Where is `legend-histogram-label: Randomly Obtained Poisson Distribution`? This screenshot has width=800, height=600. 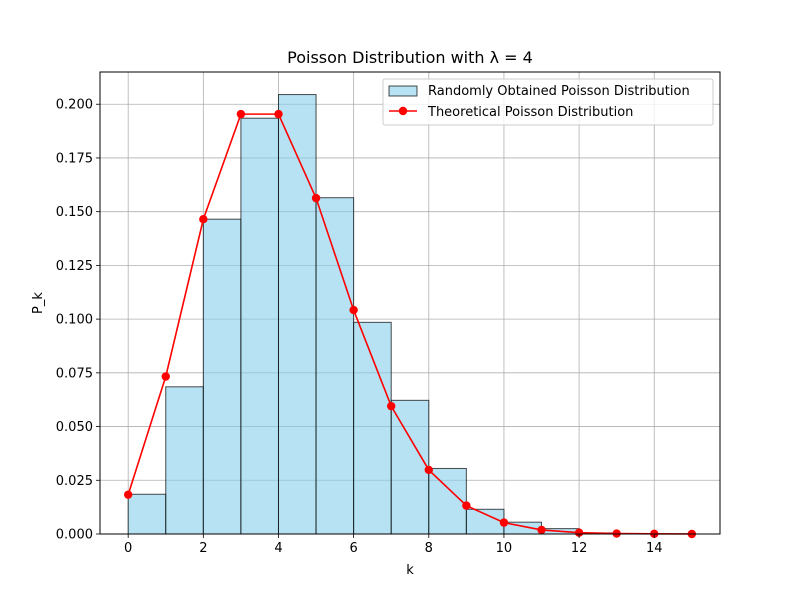
legend-histogram-label: Randomly Obtained Poisson Distribution is located at coordinates (559, 91).